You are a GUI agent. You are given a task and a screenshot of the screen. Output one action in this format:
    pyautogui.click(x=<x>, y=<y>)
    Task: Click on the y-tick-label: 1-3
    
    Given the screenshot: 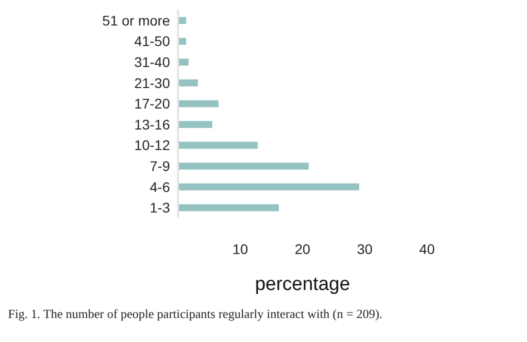 What is the action you would take?
    pyautogui.click(x=160, y=208)
    